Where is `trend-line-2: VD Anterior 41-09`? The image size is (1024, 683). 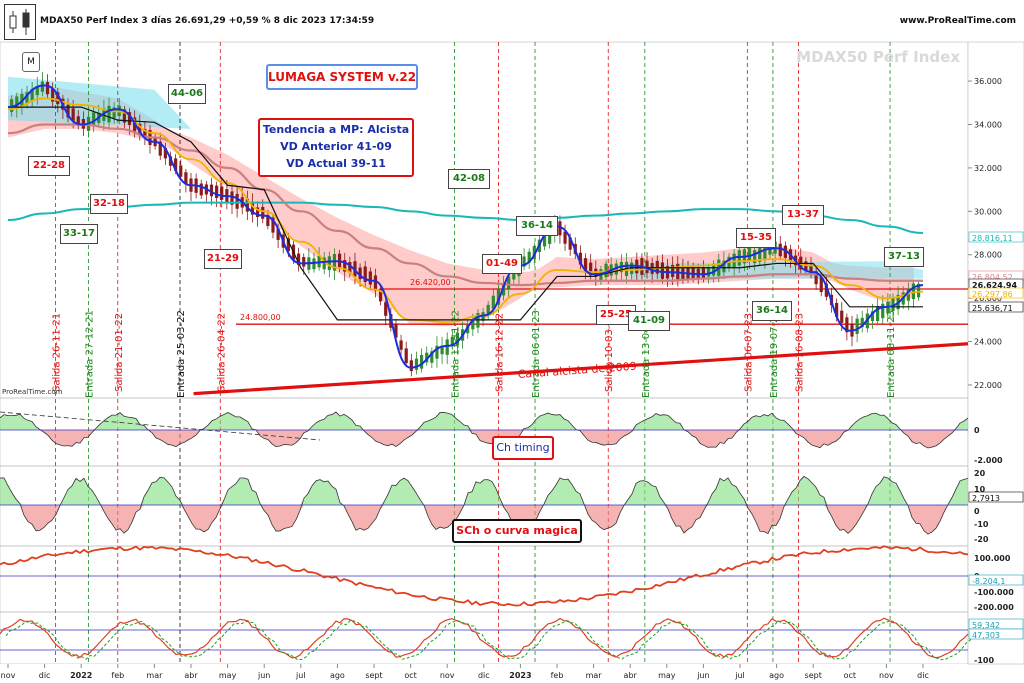
trend-line-2: VD Anterior 41-09 is located at coordinates (336, 146).